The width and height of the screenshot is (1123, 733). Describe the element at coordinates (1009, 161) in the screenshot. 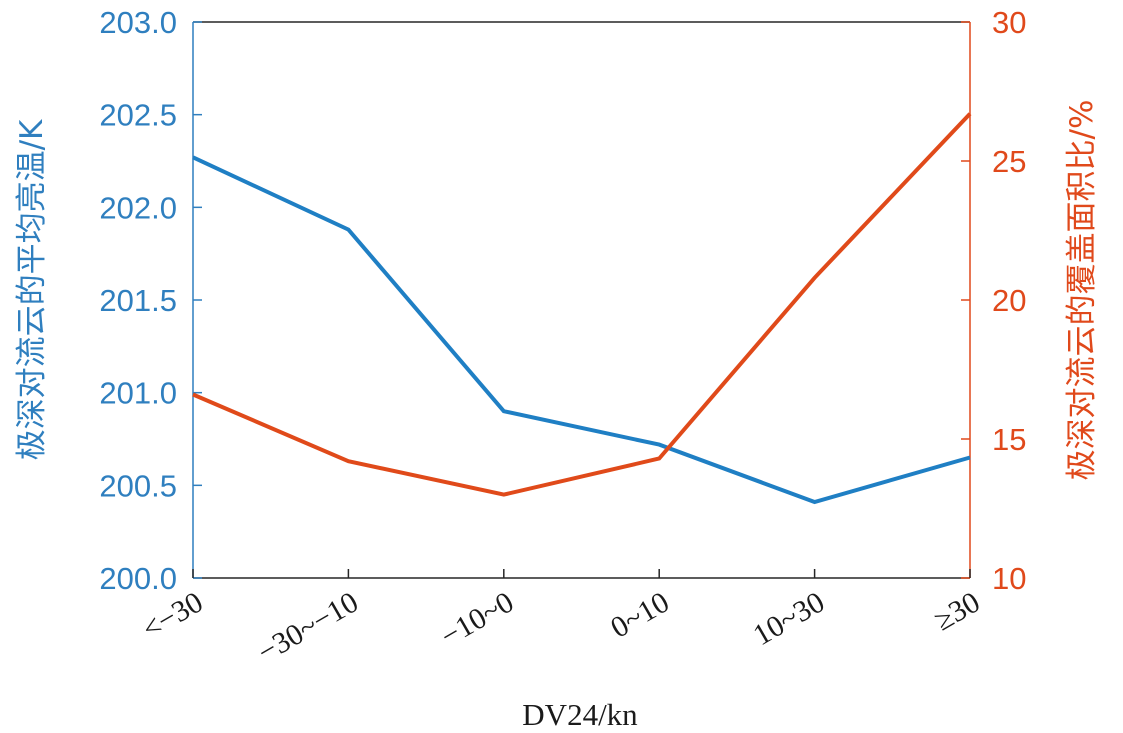

I see `right-tick-label: 25` at that location.